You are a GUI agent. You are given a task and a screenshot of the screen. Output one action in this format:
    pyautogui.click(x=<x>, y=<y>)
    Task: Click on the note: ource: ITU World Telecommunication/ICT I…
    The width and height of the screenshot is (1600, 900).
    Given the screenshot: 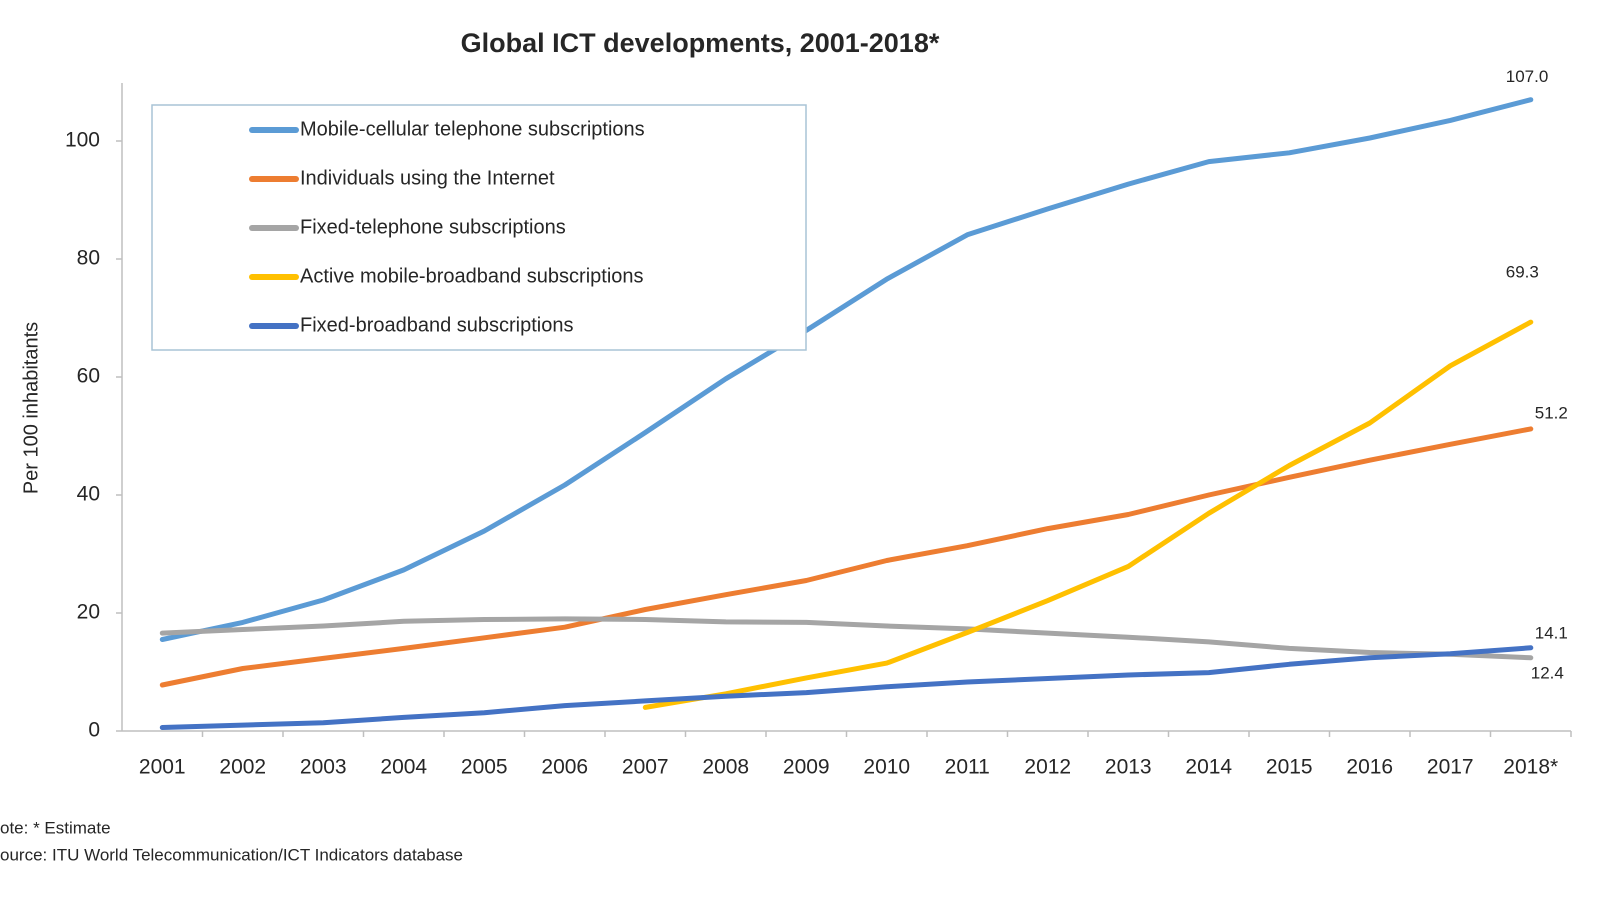 What is the action you would take?
    pyautogui.click(x=231, y=854)
    